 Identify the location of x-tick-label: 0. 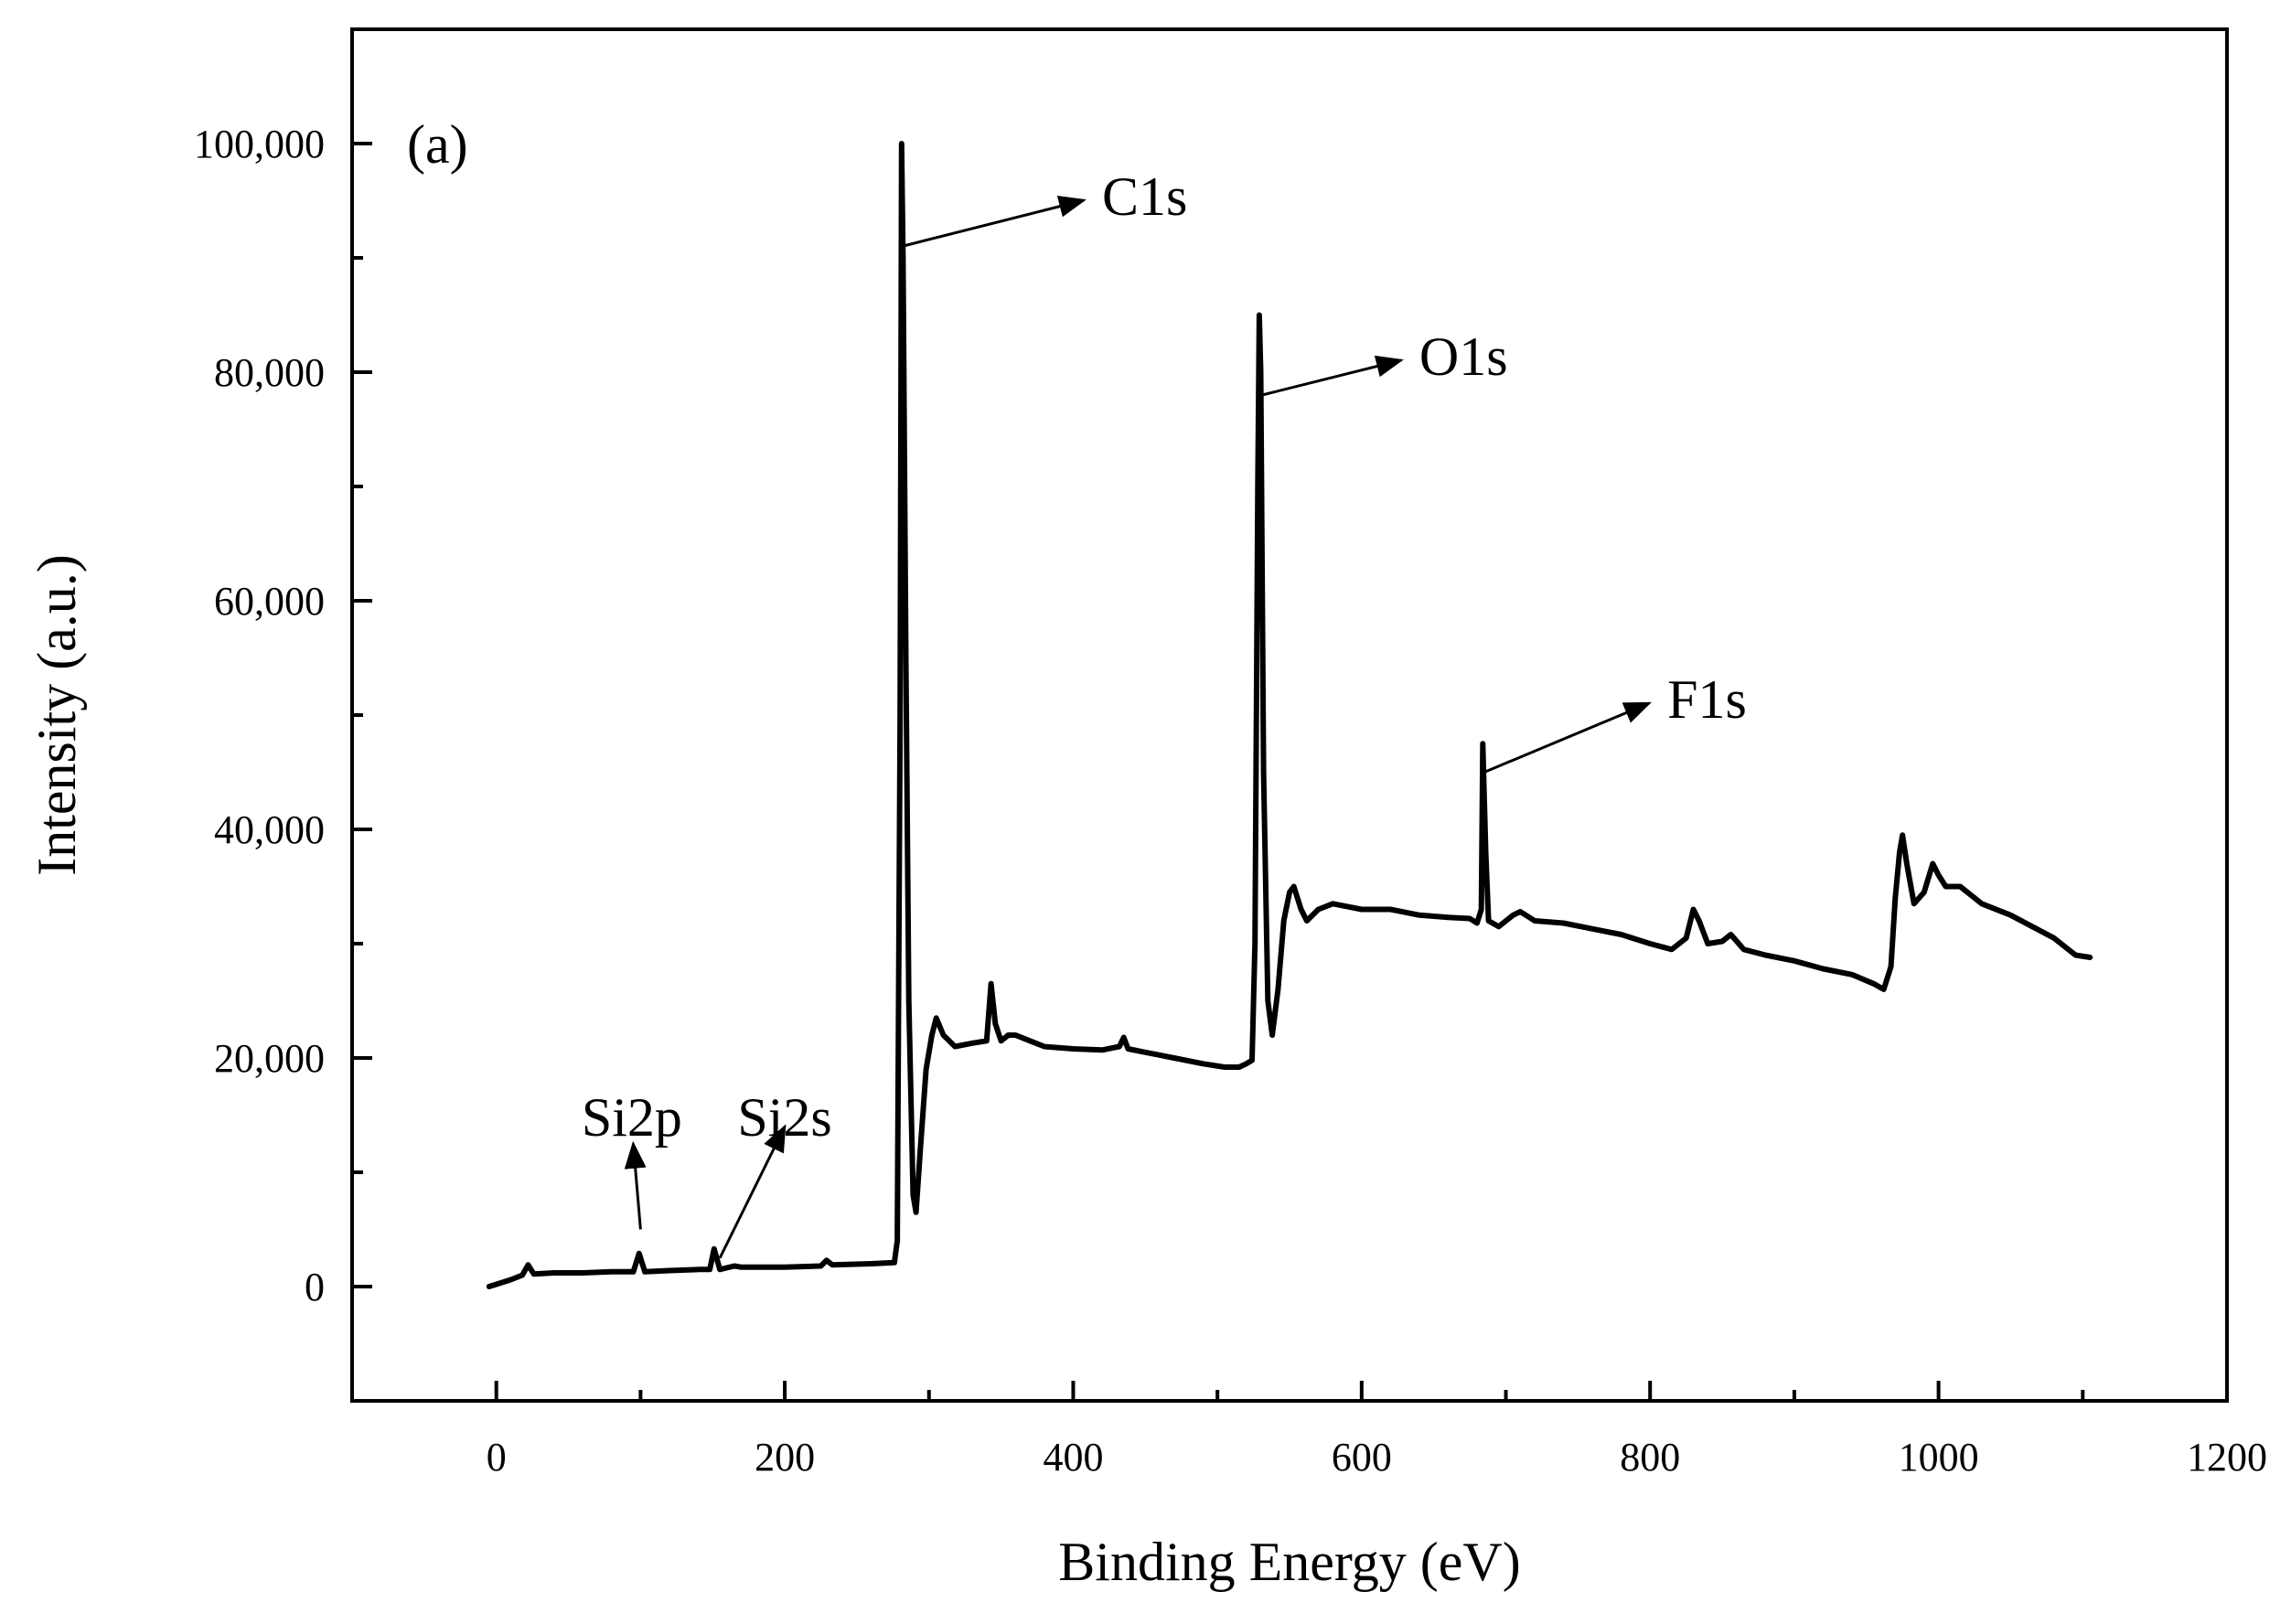
(497, 1457).